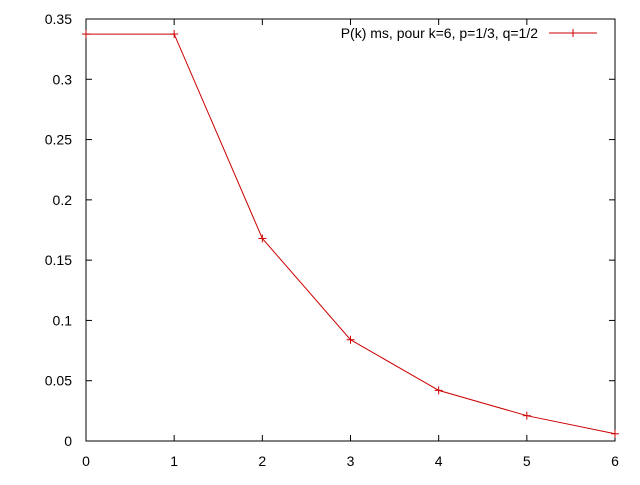  I want to click on y-tick-label: 0.2, so click(63, 200).